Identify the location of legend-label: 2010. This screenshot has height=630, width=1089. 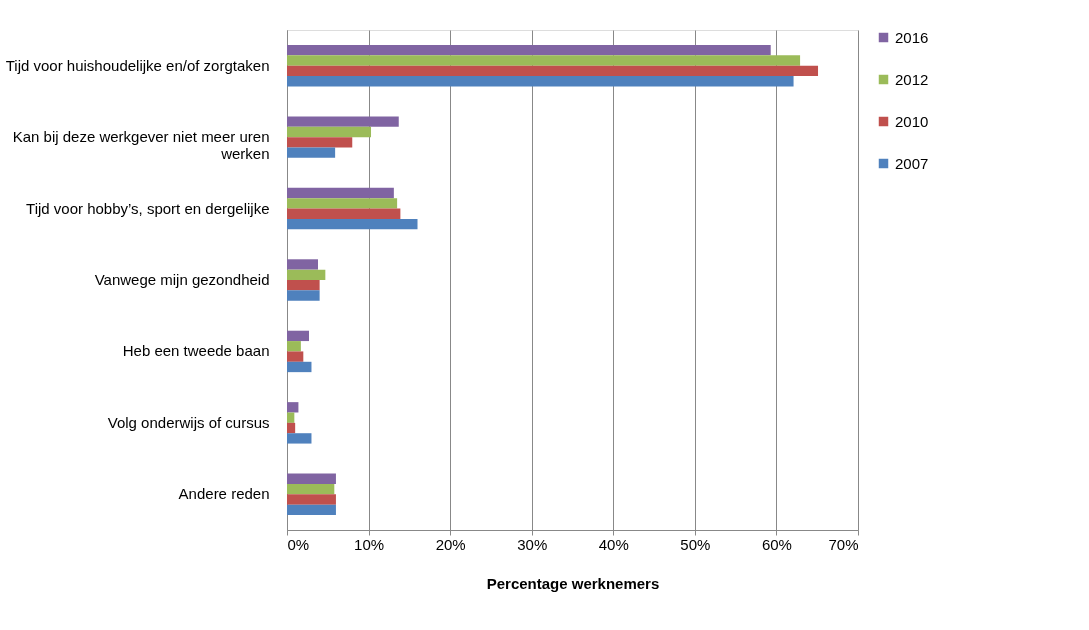
(912, 121).